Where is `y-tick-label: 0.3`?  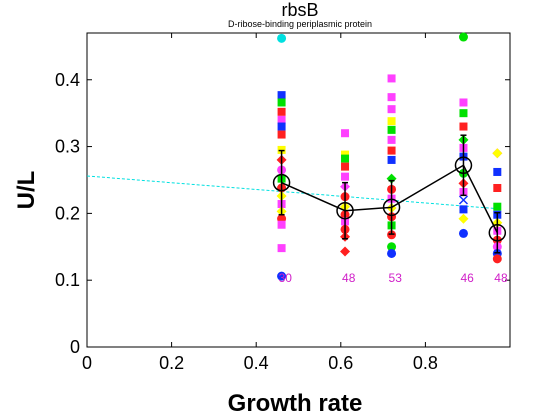 y-tick-label: 0.3 is located at coordinates (67, 147).